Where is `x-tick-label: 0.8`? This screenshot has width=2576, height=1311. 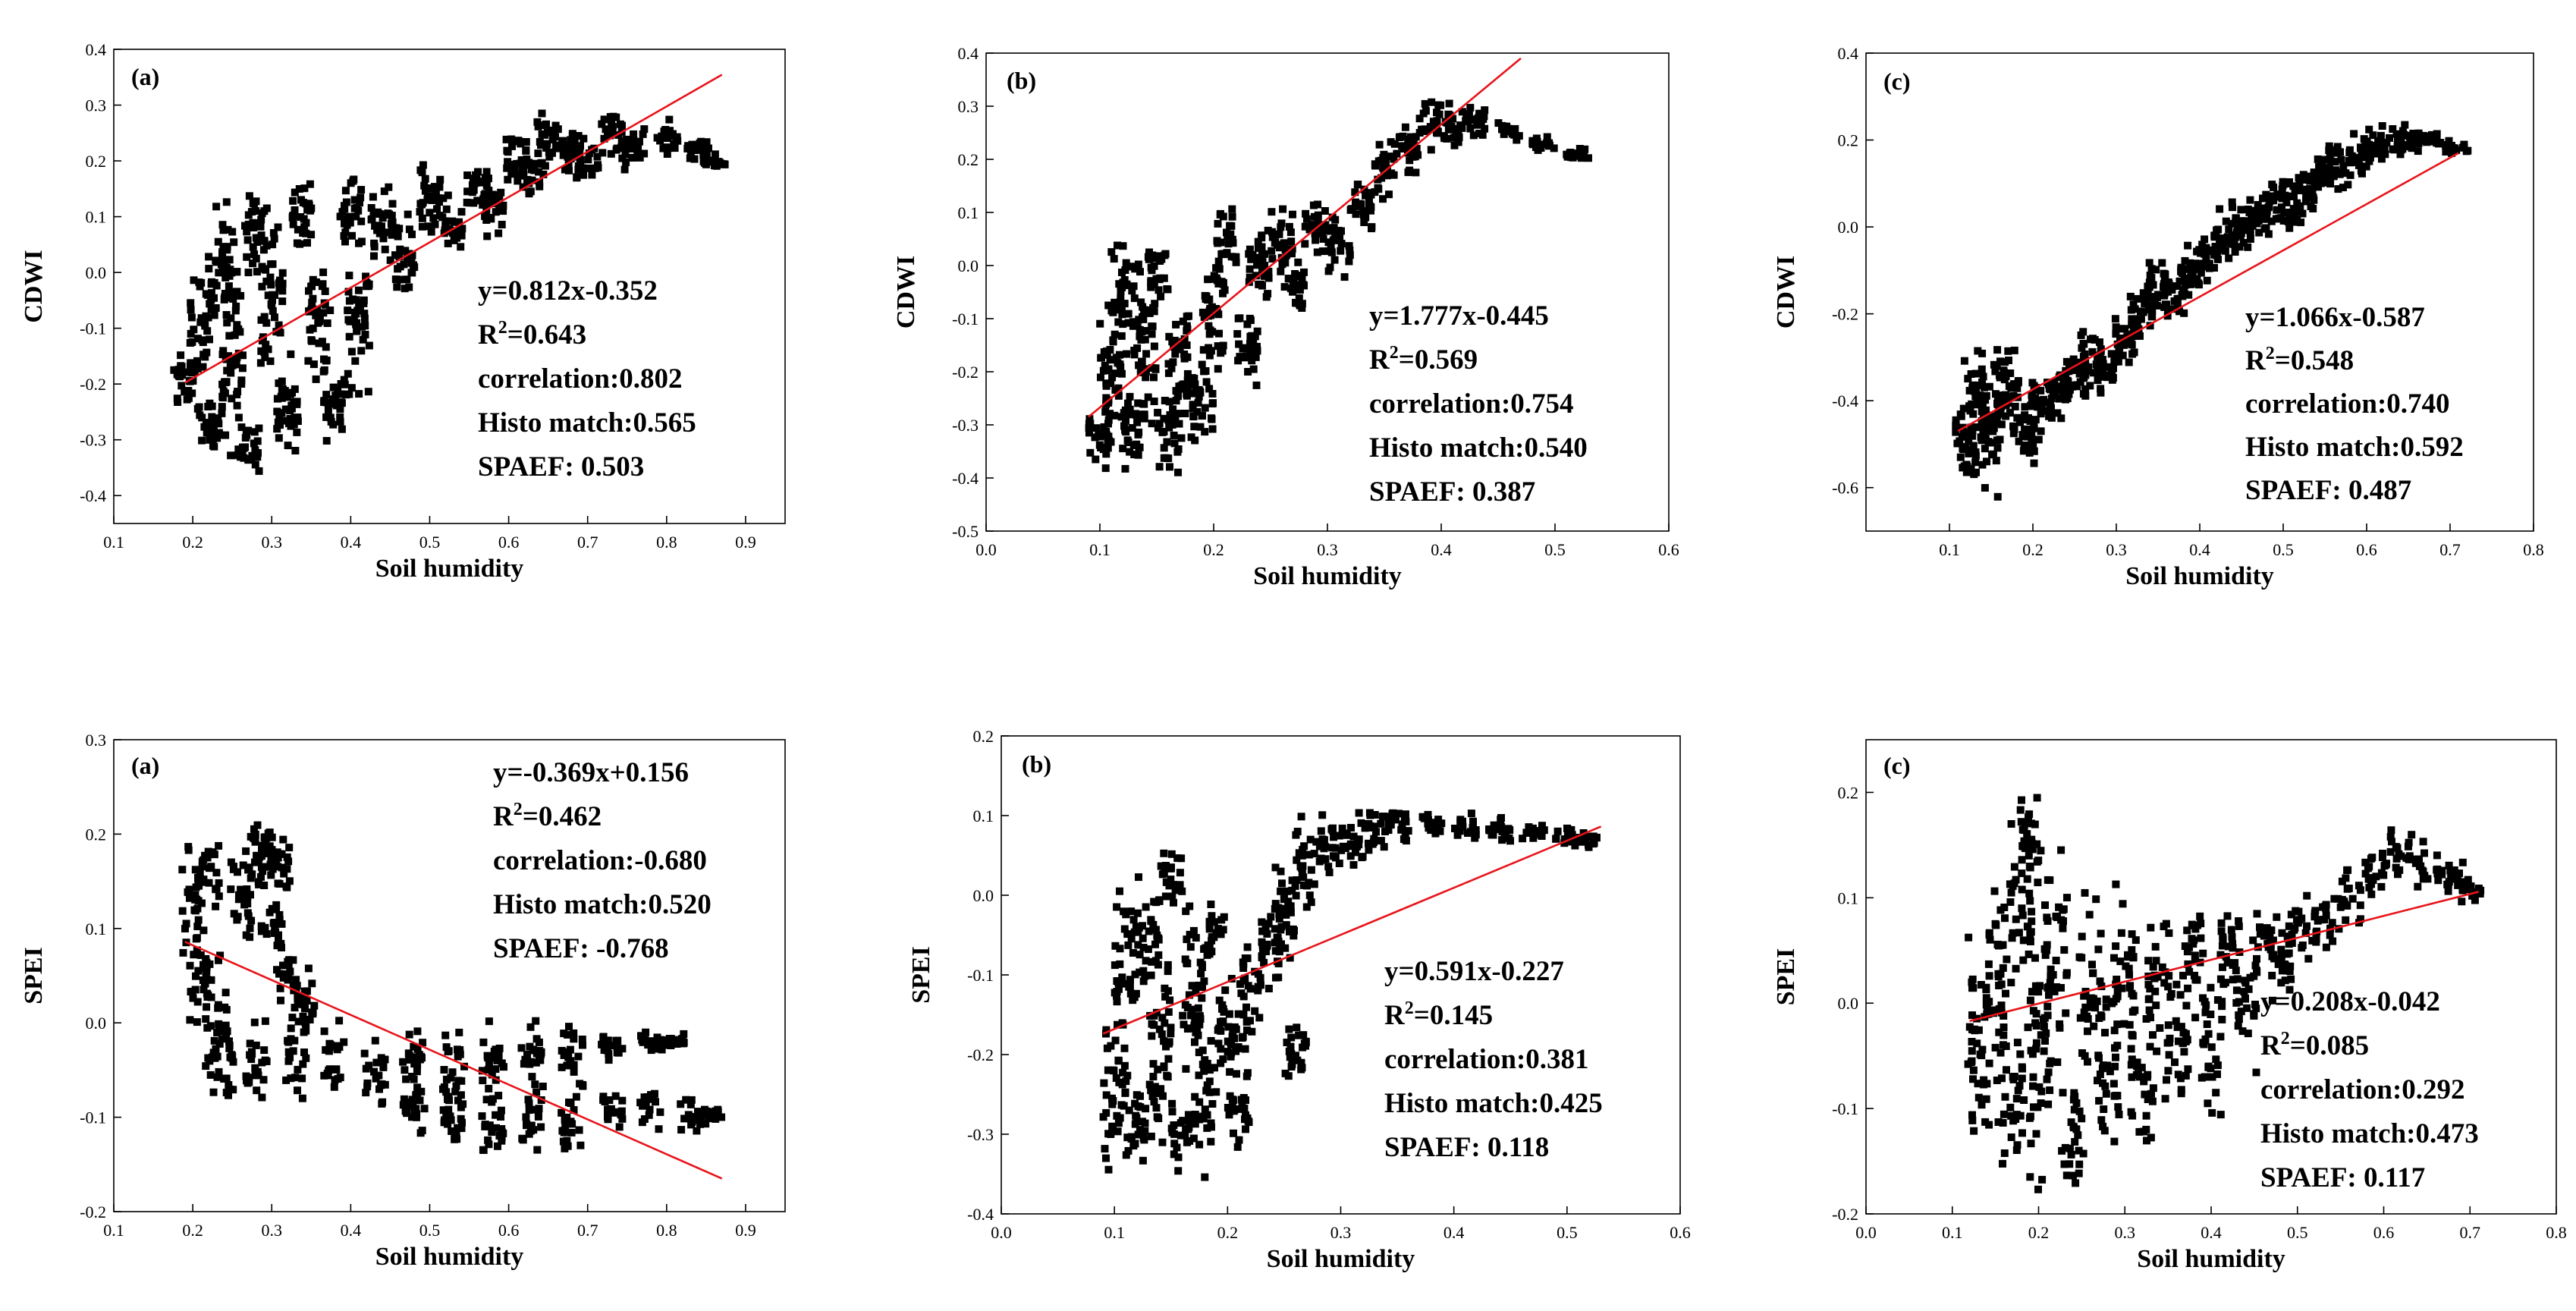
x-tick-label: 0.8 is located at coordinates (666, 542).